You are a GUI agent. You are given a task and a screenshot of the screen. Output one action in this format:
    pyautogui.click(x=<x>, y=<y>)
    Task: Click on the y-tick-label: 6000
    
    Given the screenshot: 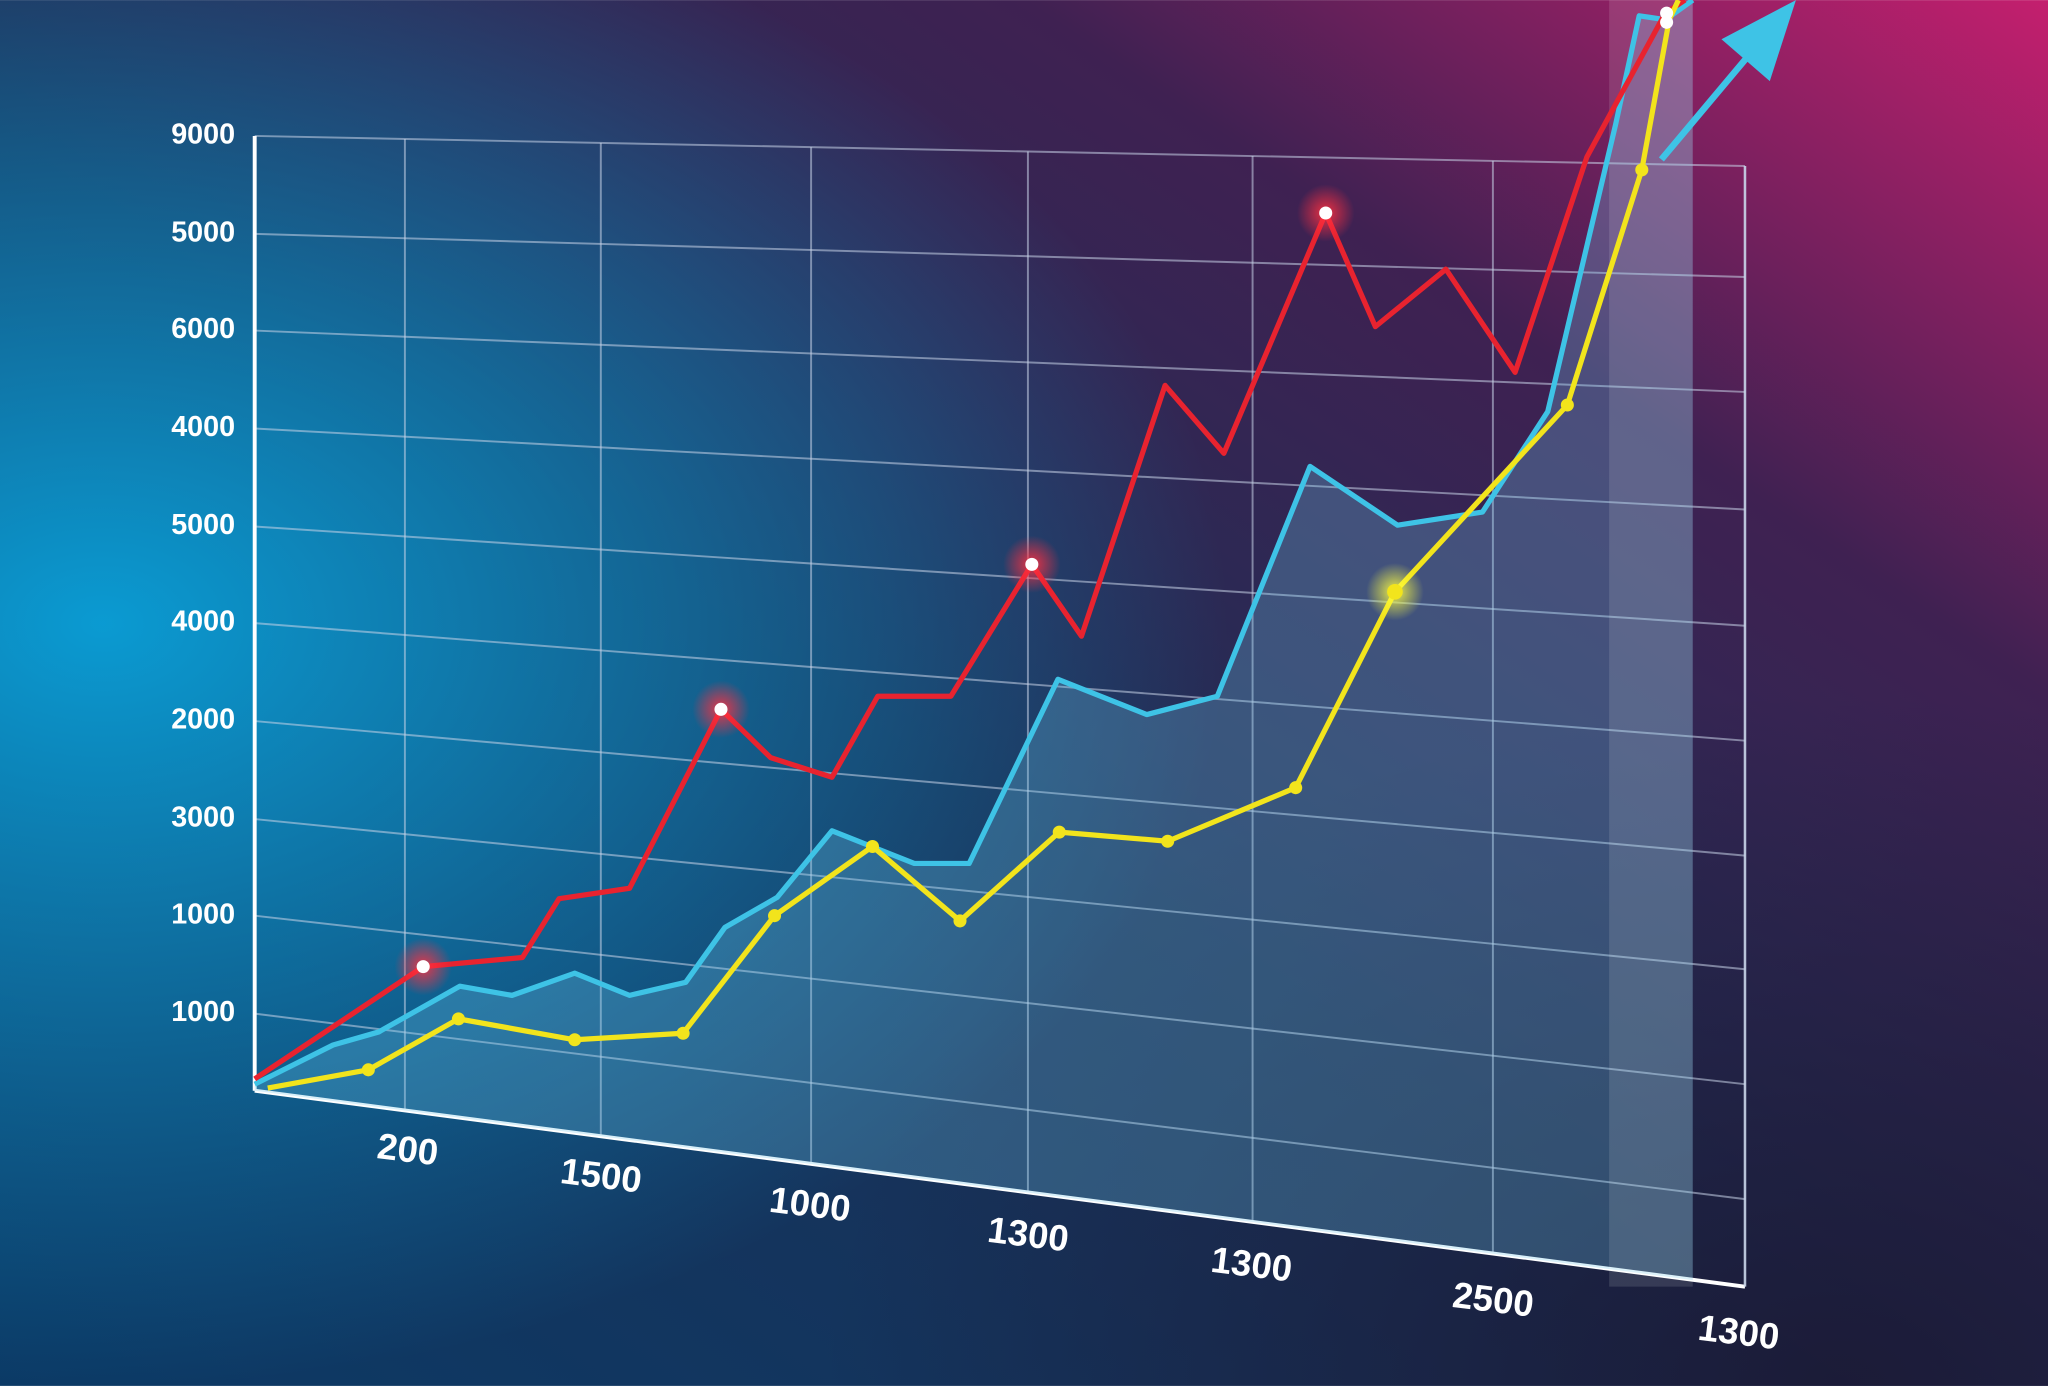 What is the action you would take?
    pyautogui.click(x=203, y=329)
    